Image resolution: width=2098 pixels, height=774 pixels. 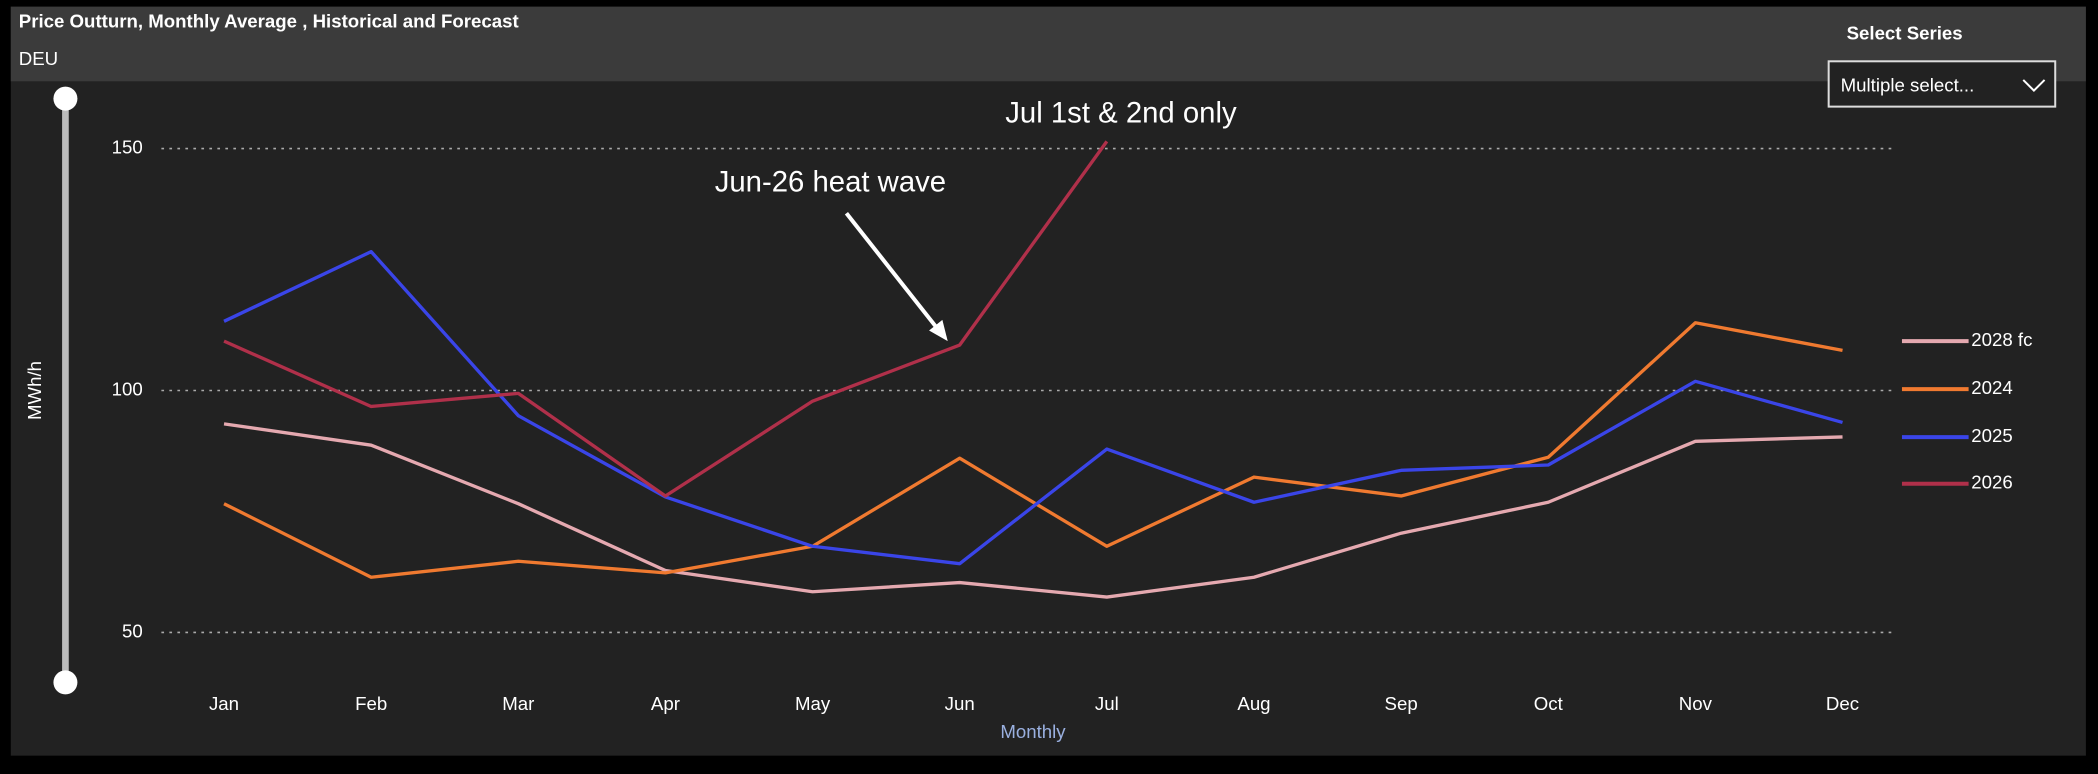 What do you see at coordinates (893, 273) in the screenshot?
I see `annotation-arrow` at bounding box center [893, 273].